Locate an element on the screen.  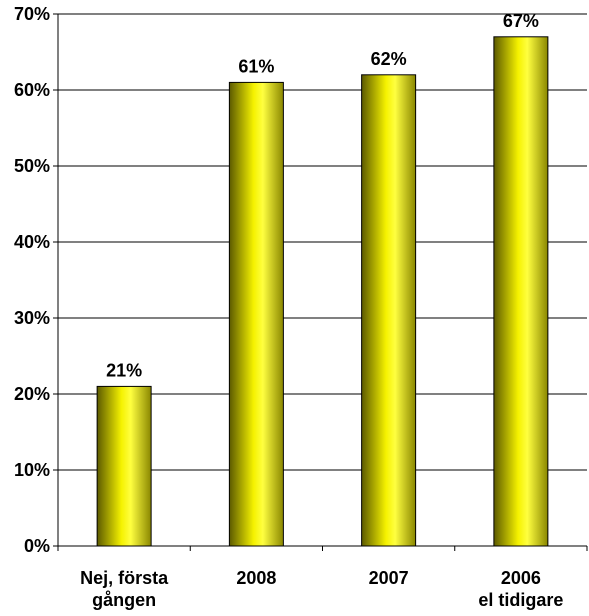
y-tick-label: 10% is located at coordinates (32, 470).